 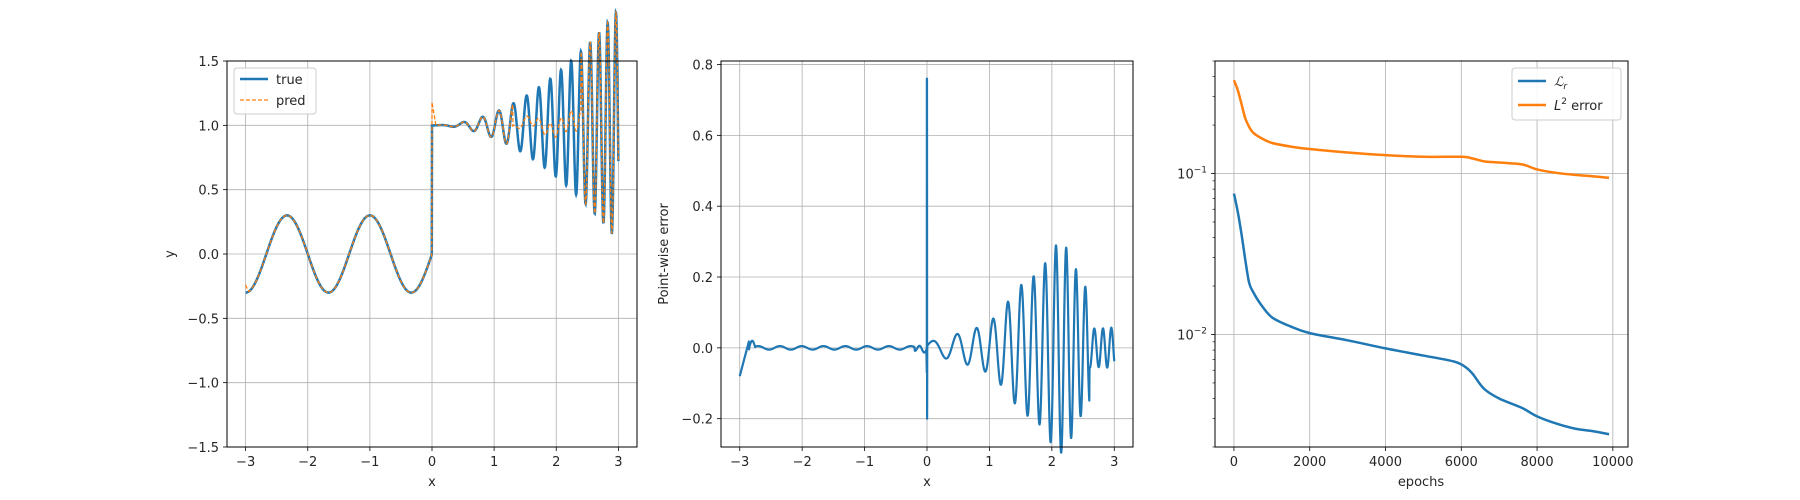 I want to click on p1-ytick-label: 0.5, so click(x=208, y=191).